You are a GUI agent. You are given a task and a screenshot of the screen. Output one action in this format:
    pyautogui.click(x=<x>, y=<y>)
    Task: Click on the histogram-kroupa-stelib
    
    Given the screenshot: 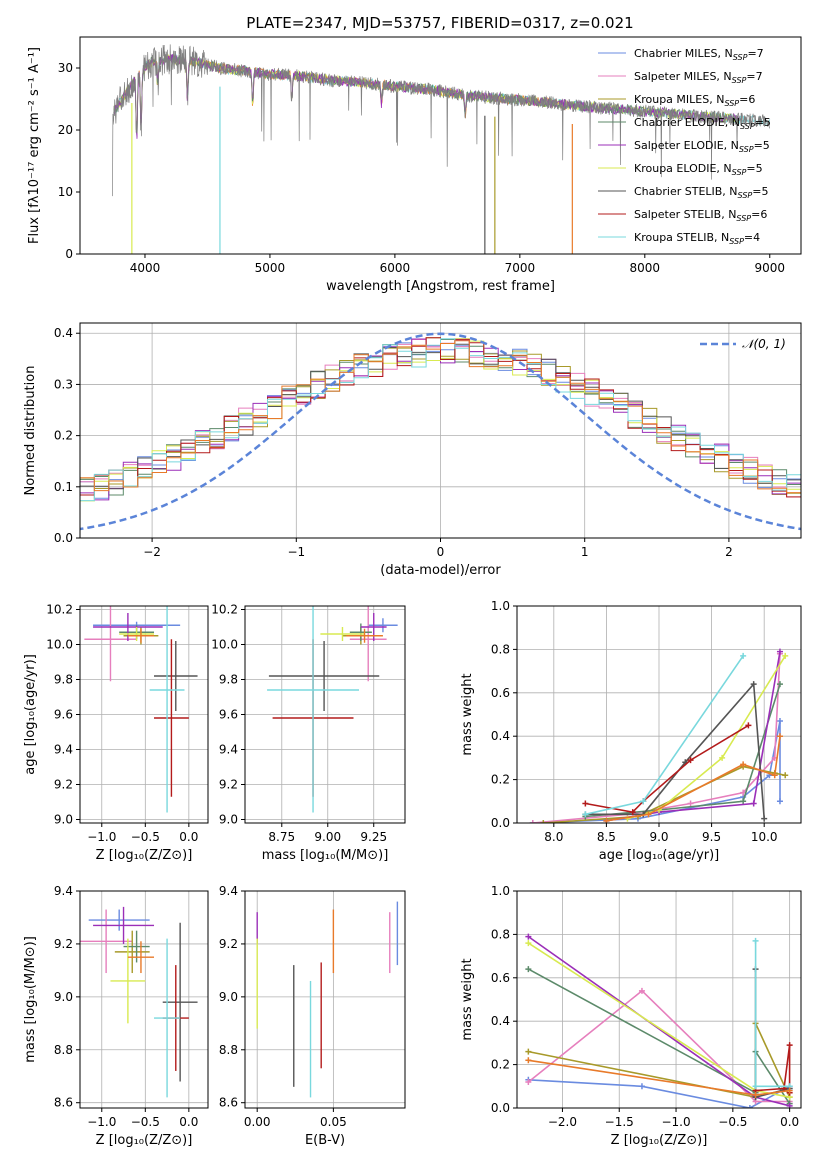 What is the action you would take?
    pyautogui.click(x=440, y=420)
    